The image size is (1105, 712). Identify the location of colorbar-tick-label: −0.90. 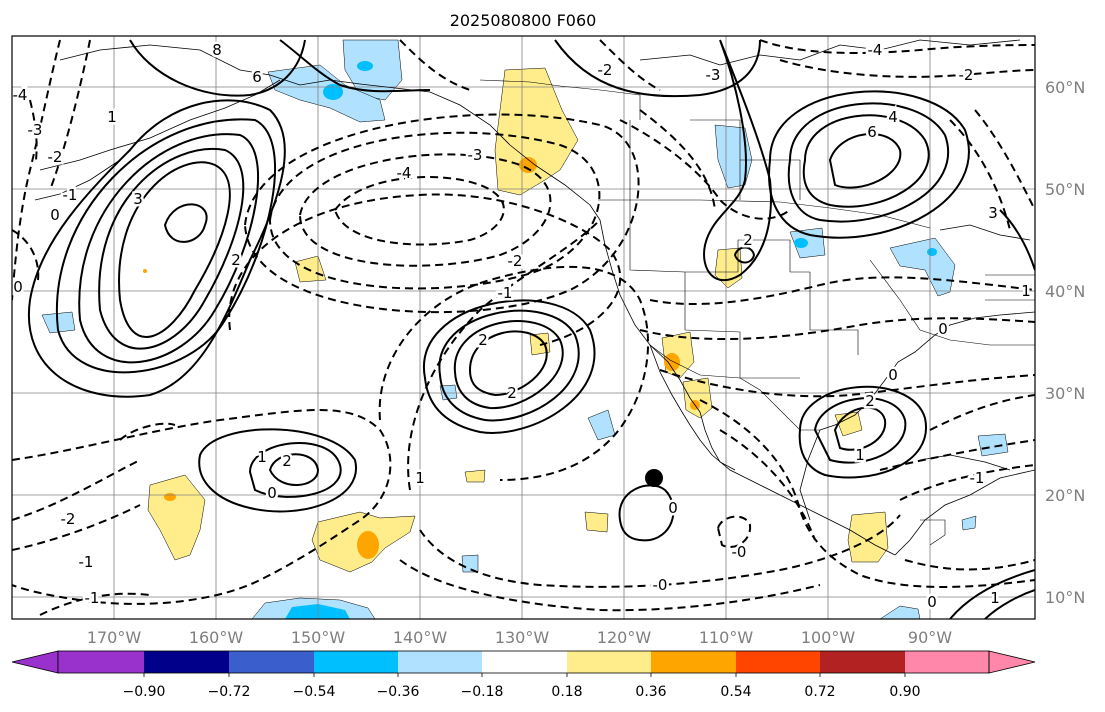
(144, 692).